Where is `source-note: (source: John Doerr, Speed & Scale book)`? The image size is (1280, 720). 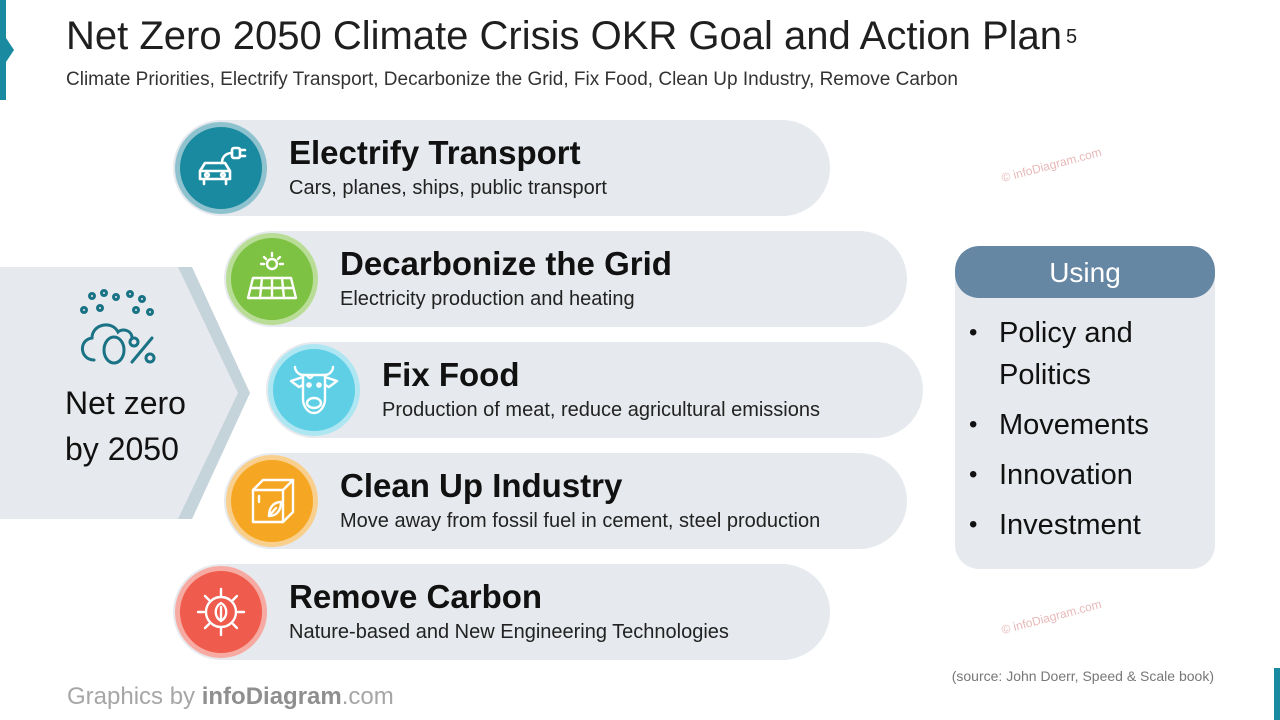
source-note: (source: John Doerr, Speed & Scale book) is located at coordinates (1082, 676).